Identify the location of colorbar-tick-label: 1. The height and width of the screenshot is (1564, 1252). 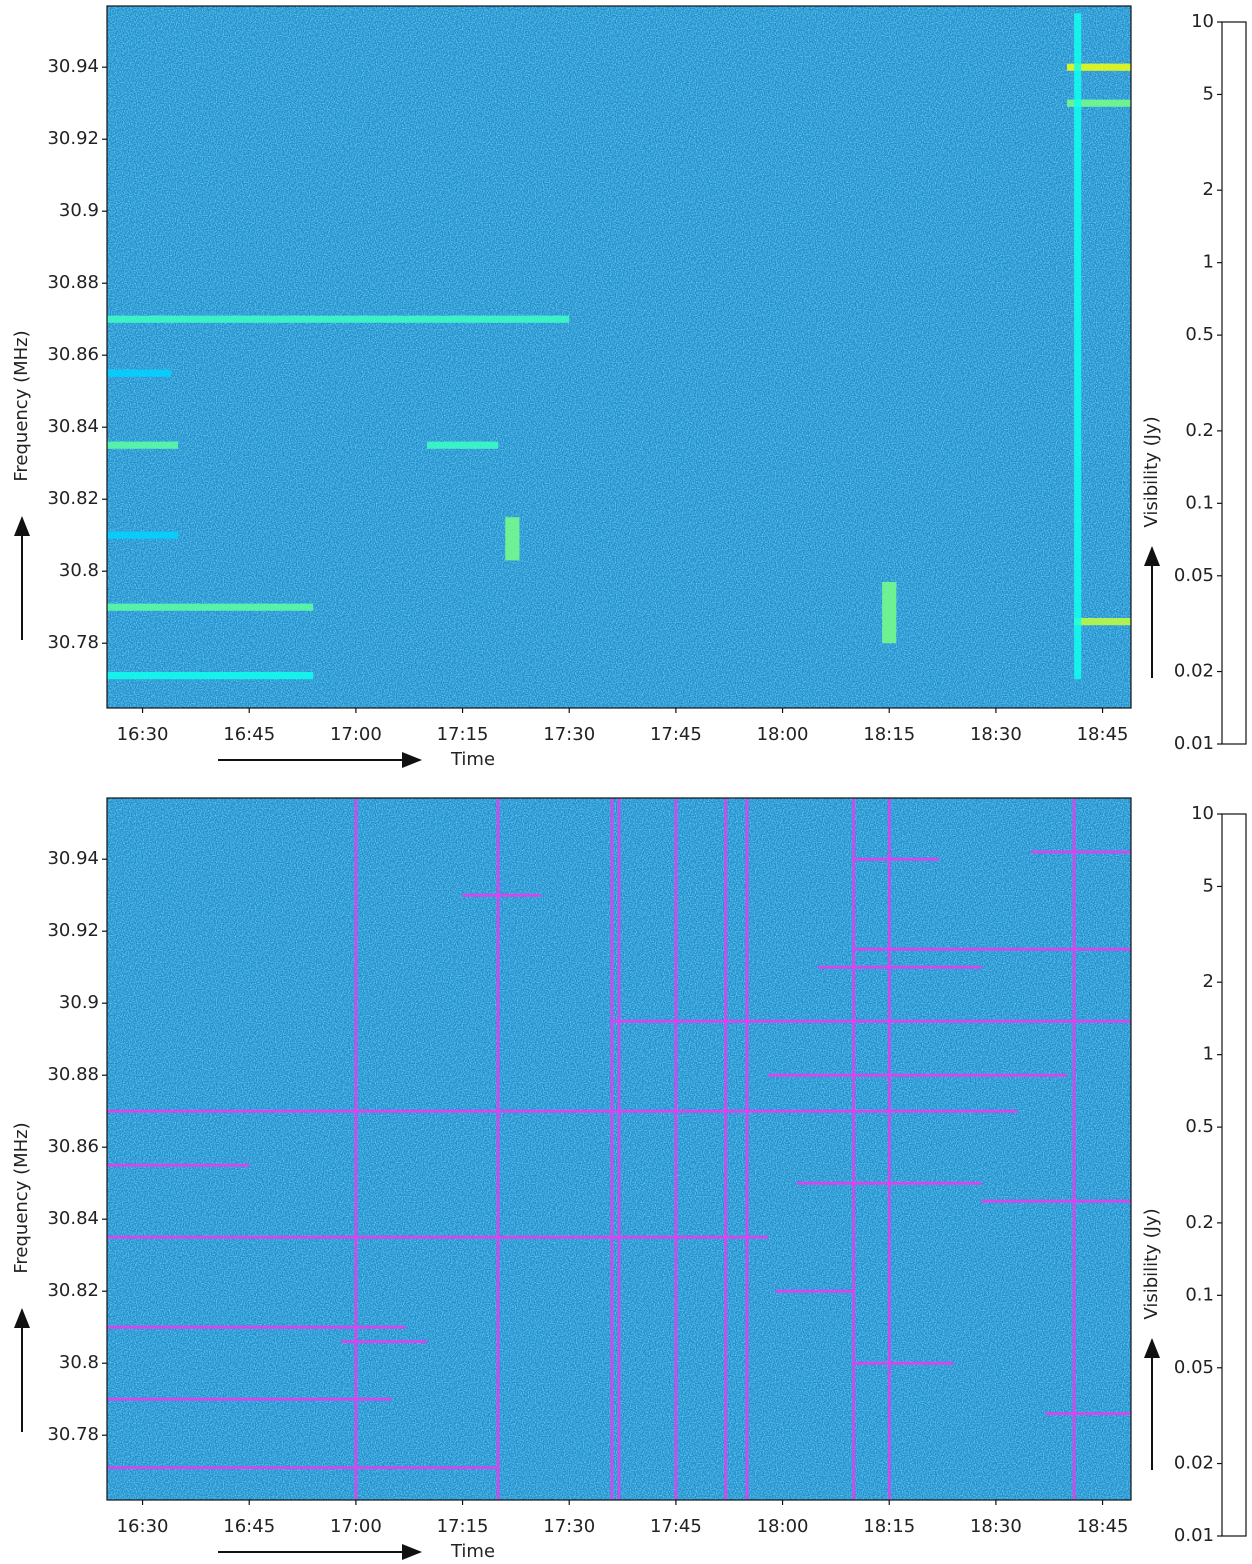
(1208, 262).